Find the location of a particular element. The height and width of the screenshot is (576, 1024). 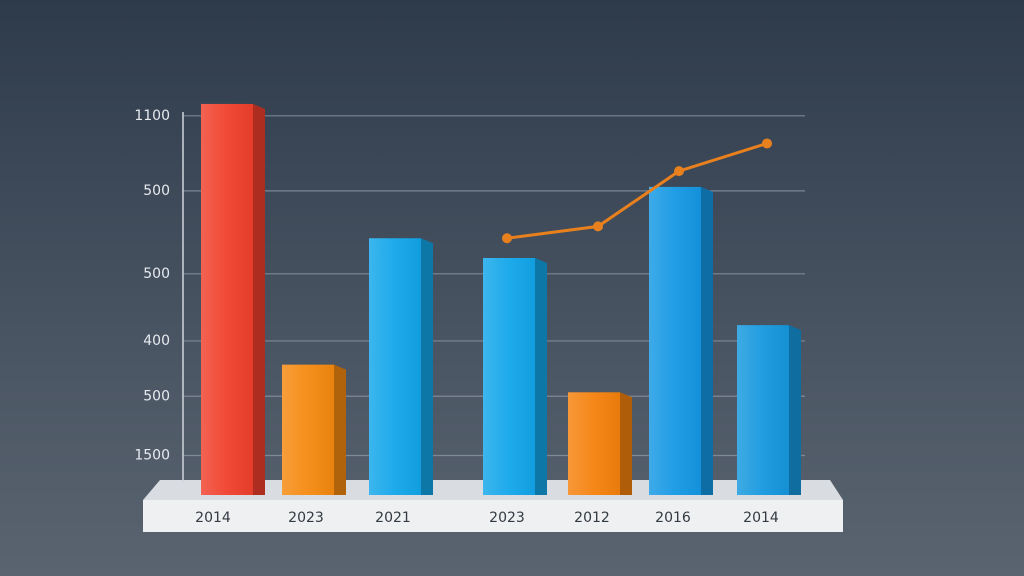

x-tick-label: 2021 is located at coordinates (393, 518).